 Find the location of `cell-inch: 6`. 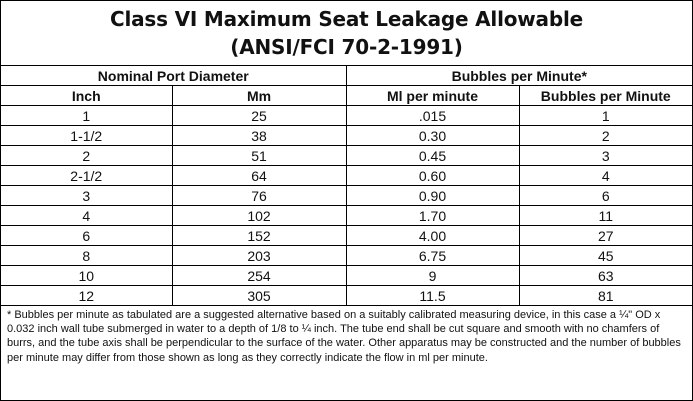

cell-inch: 6 is located at coordinates (87, 235).